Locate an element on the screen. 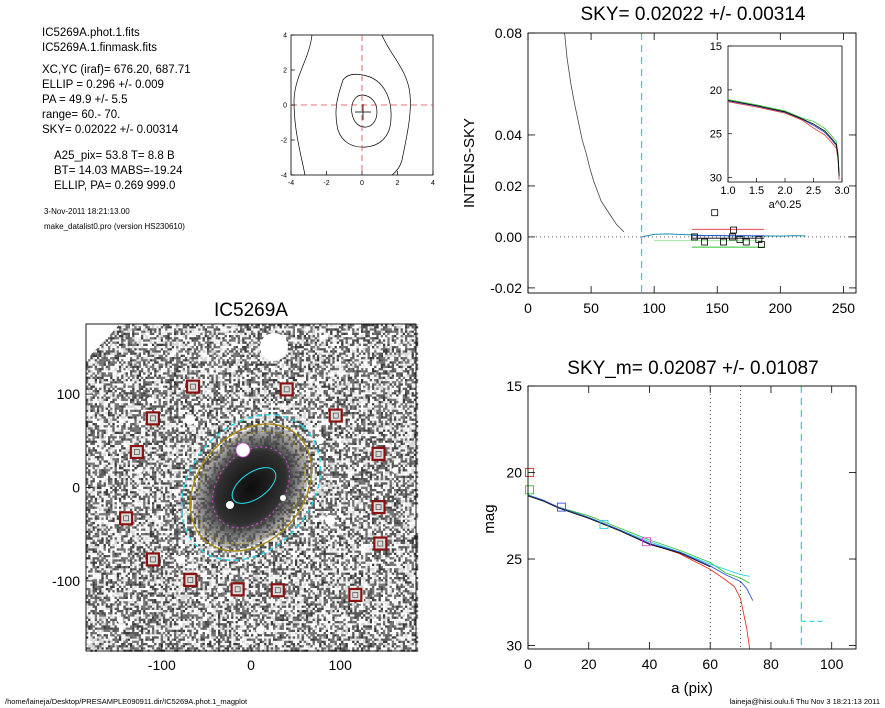 The height and width of the screenshot is (708, 885). sky-ytick-label: -0.02 is located at coordinates (506, 288).